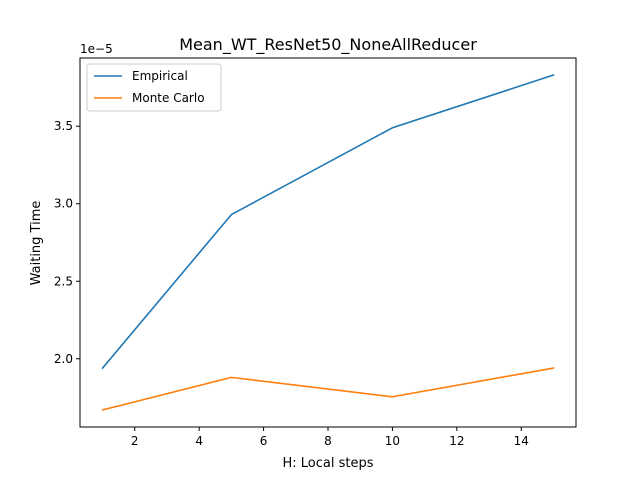 The width and height of the screenshot is (640, 480). I want to click on x-tick-label: 4, so click(199, 441).